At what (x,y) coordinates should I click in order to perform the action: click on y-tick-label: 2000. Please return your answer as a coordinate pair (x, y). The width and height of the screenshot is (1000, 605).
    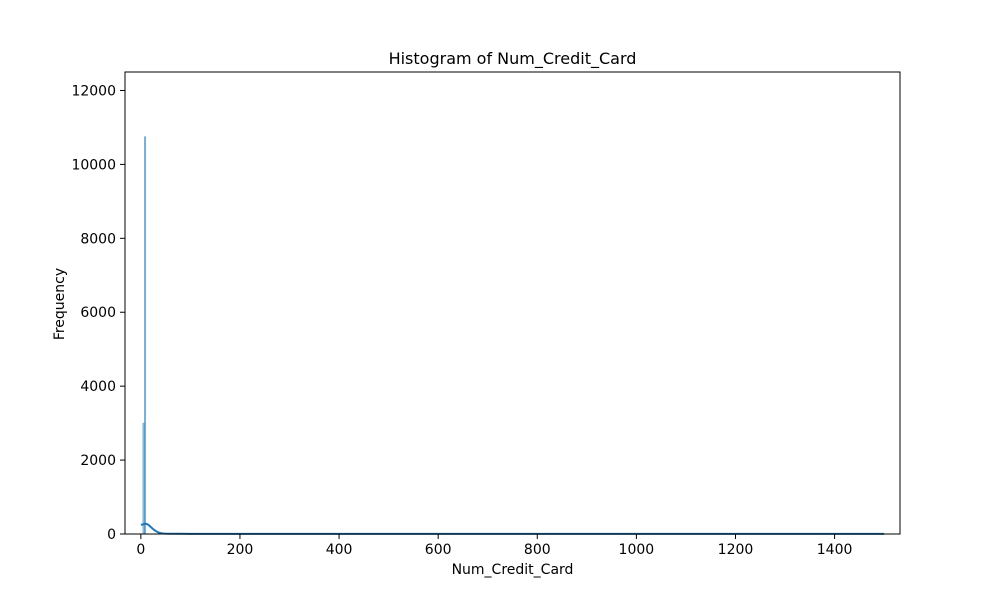
    Looking at the image, I should click on (98, 461).